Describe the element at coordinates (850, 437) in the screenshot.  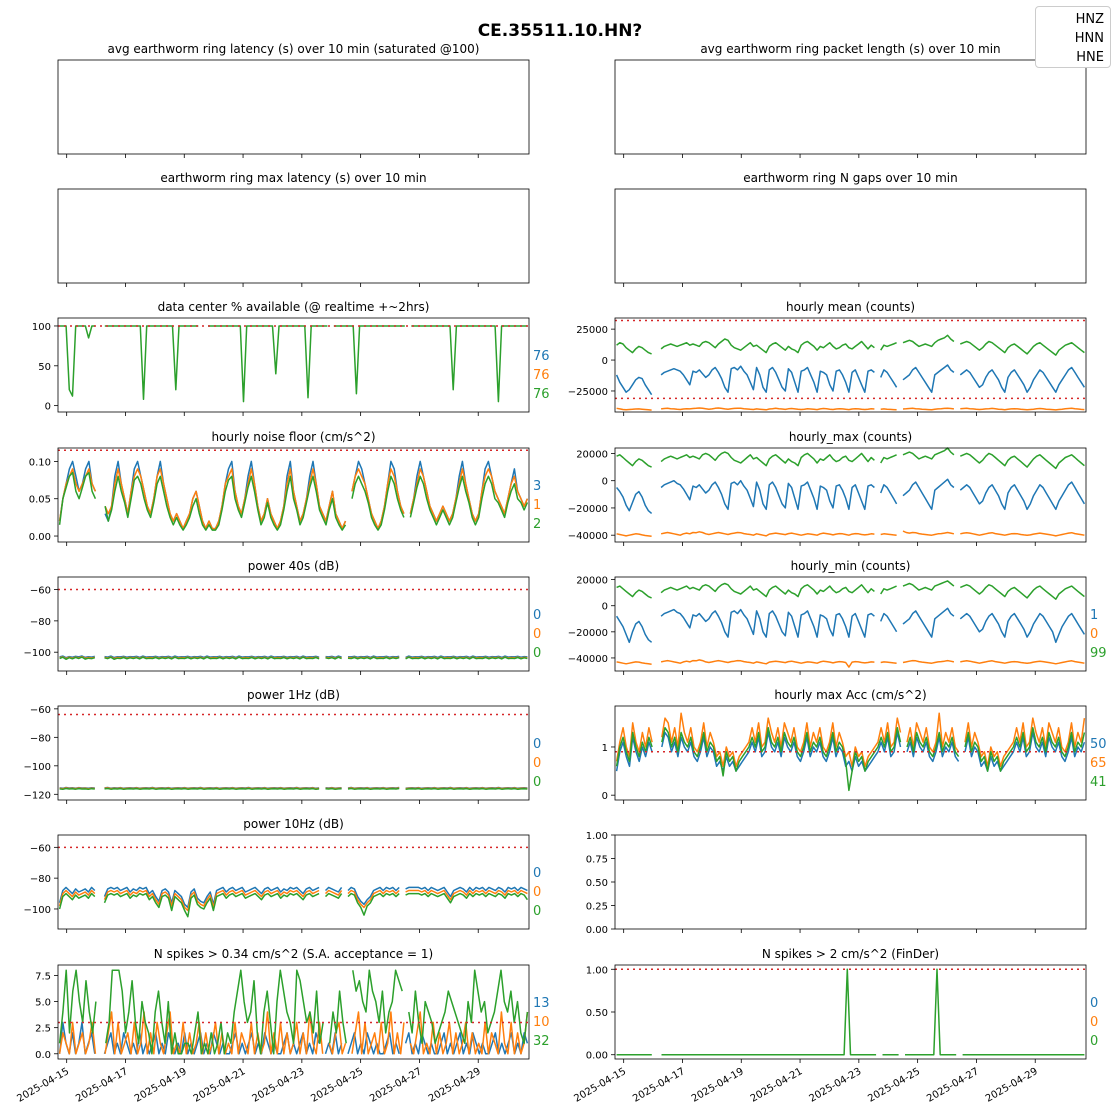
I see `panel-title: hourly_max (counts)` at that location.